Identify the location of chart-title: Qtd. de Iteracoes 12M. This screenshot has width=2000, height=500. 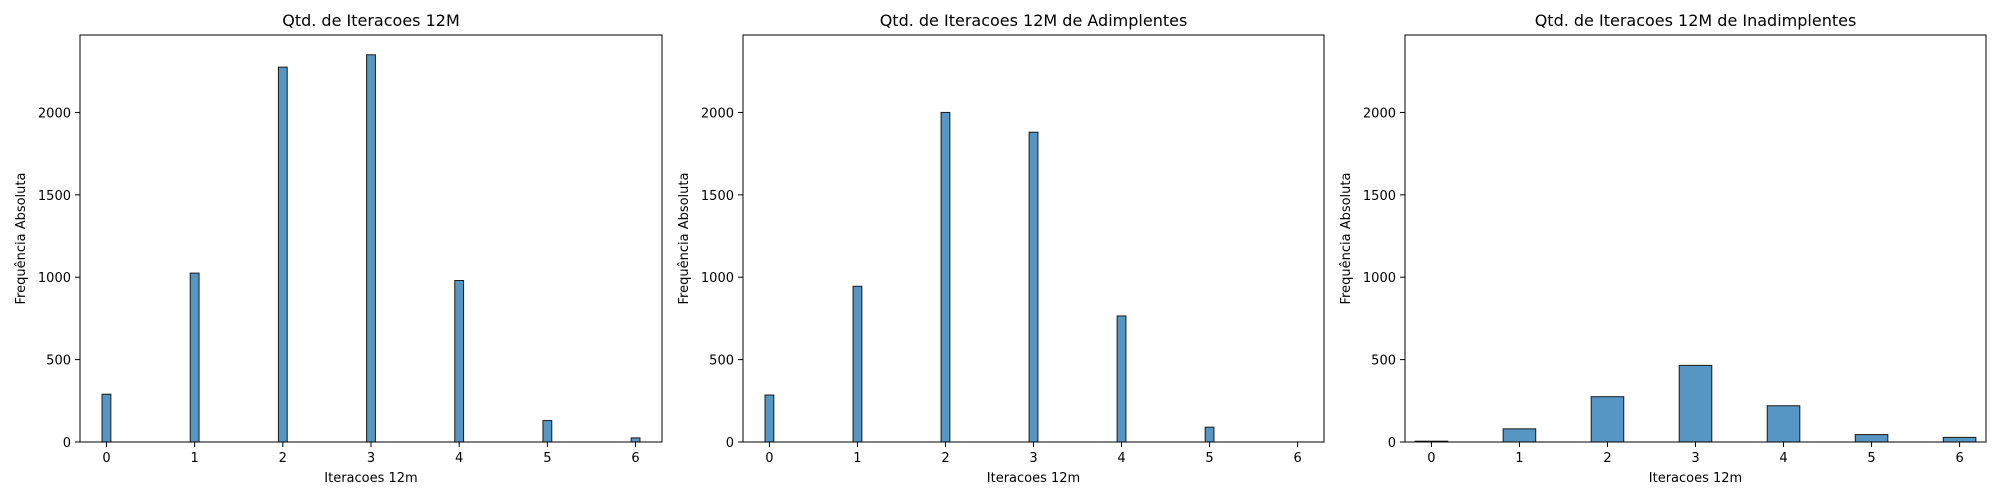
(371, 20).